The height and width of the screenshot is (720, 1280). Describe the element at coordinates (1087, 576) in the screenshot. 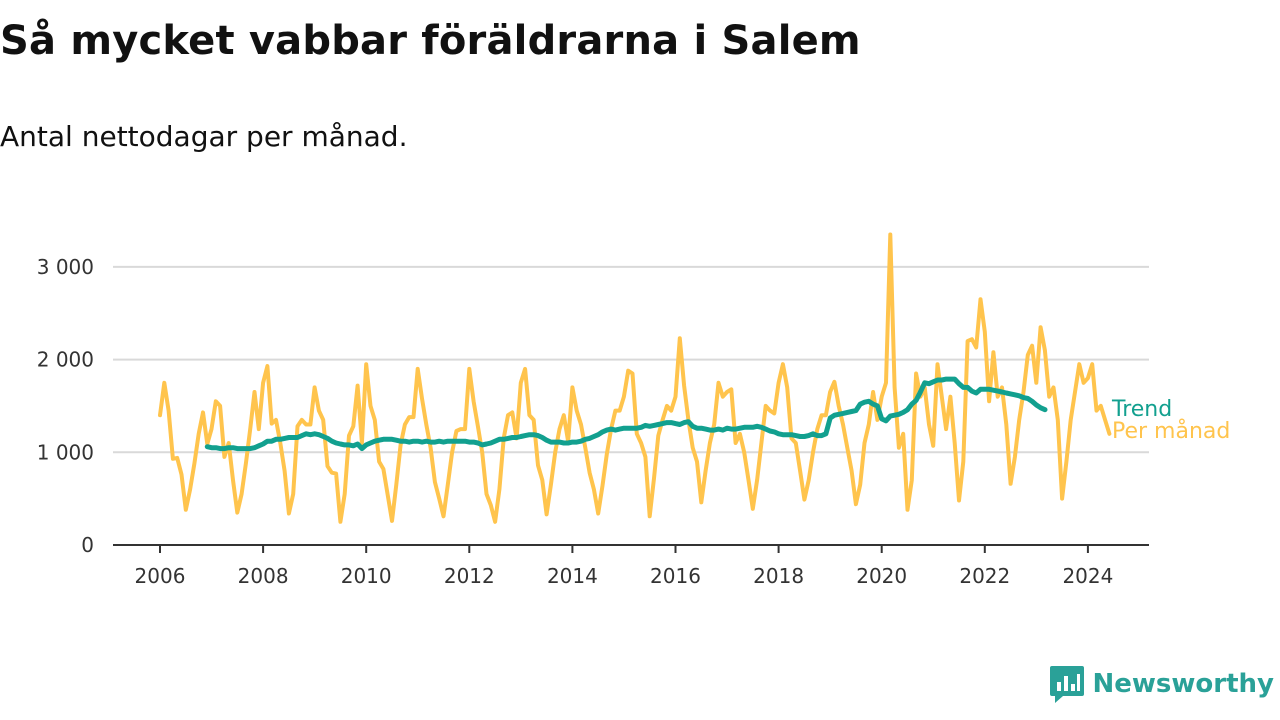

I see `x-tick-label: 2024` at that location.